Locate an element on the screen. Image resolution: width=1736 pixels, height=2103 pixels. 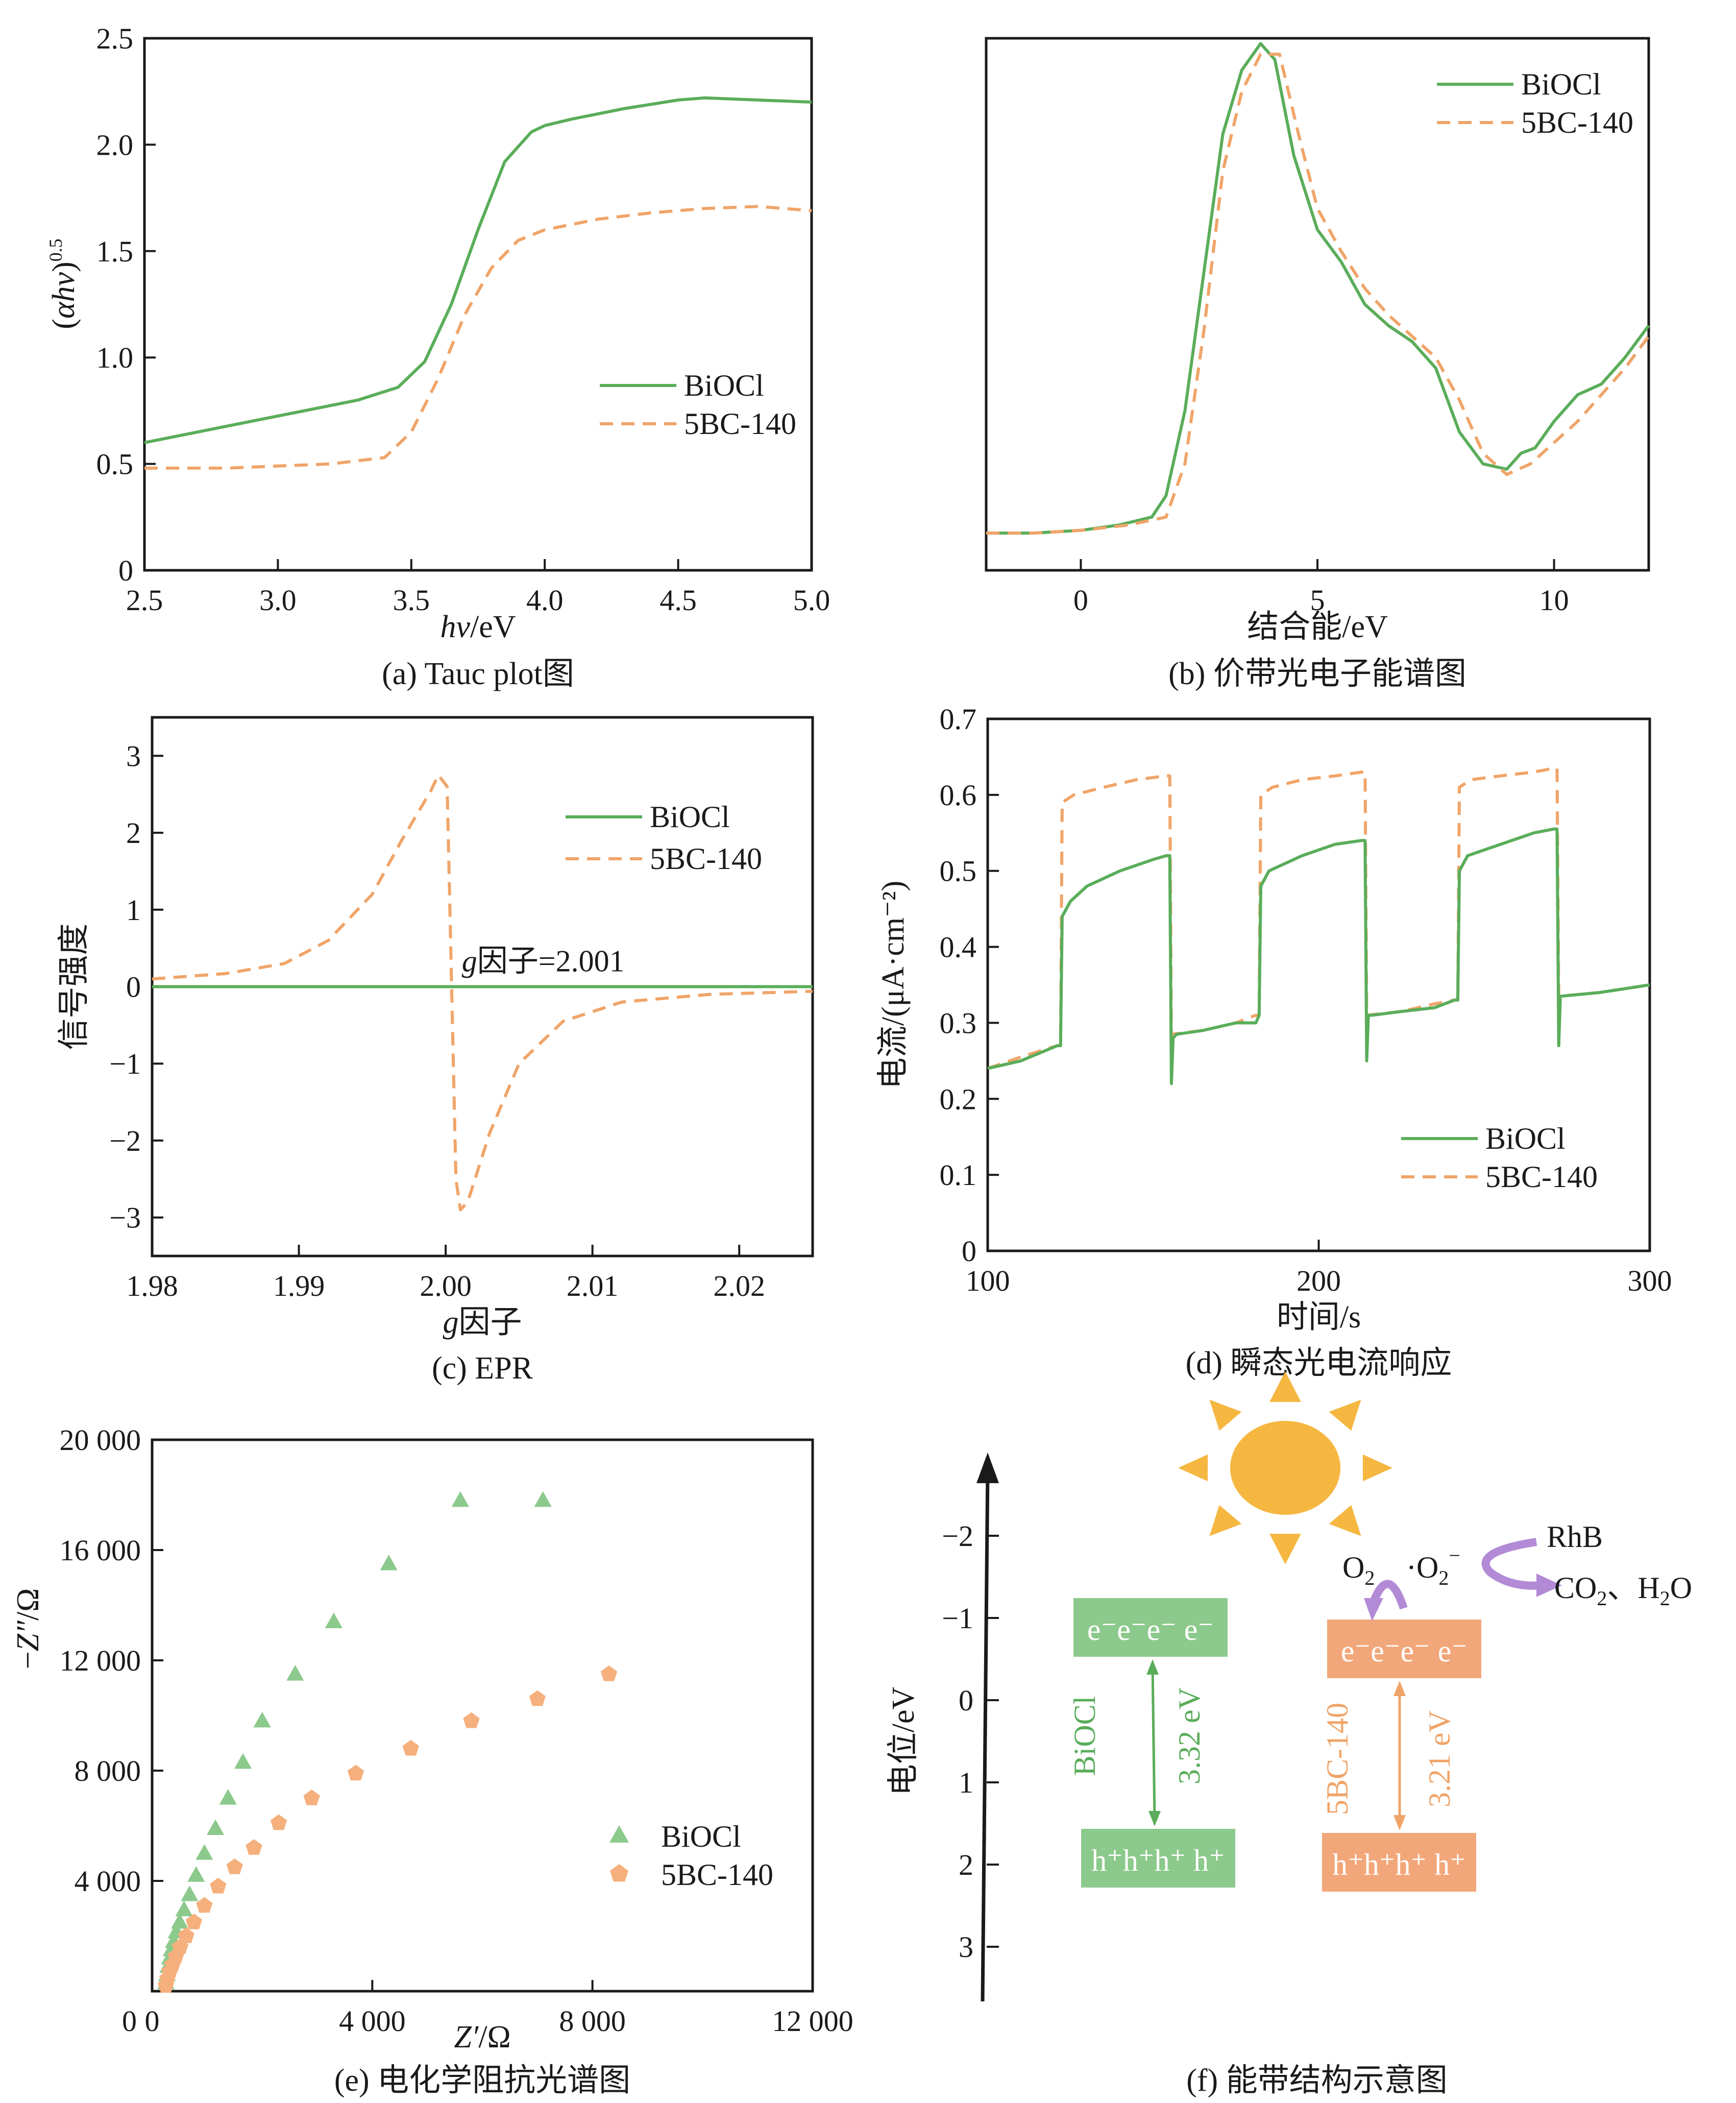
y-tick-label: 0.3 is located at coordinates (959, 1023).